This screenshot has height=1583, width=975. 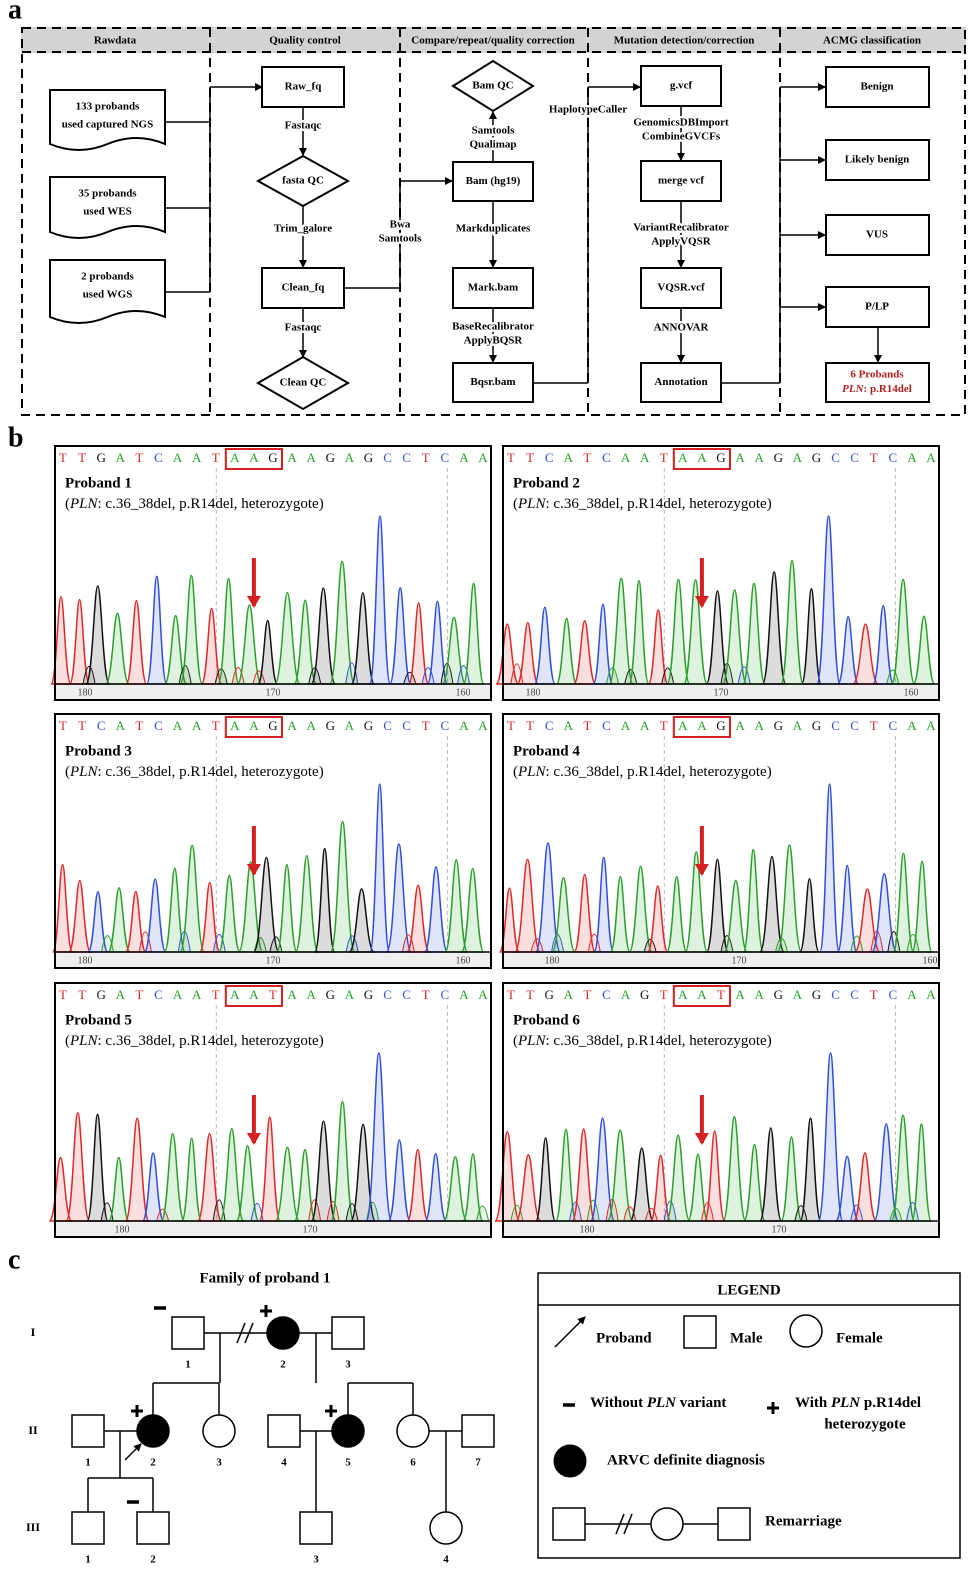 What do you see at coordinates (876, 87) in the screenshot?
I see `class-label: Benign` at bounding box center [876, 87].